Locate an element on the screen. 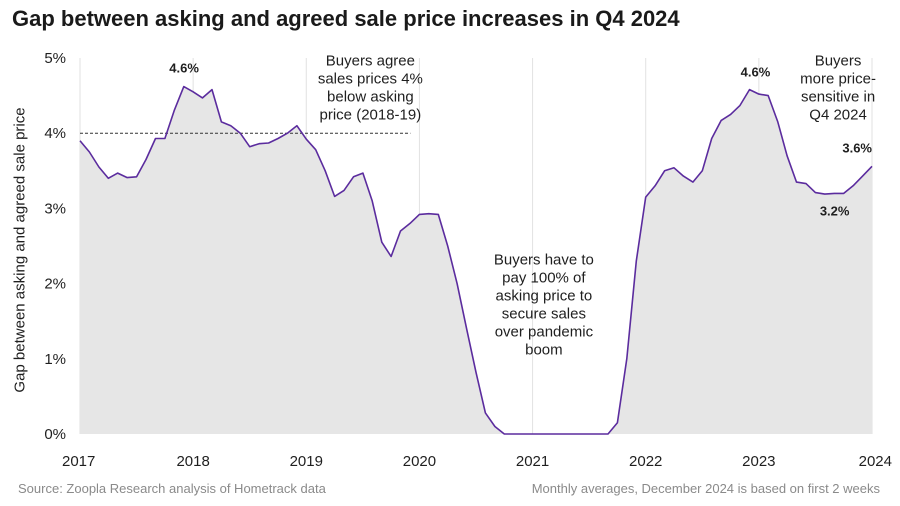 The image size is (900, 506). y-tick-5: 5% is located at coordinates (55, 58).